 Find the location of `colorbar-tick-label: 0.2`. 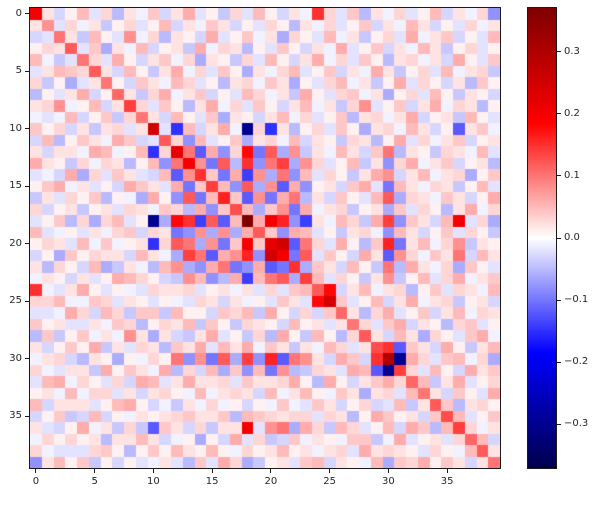

colorbar-tick-label: 0.2 is located at coordinates (572, 113).